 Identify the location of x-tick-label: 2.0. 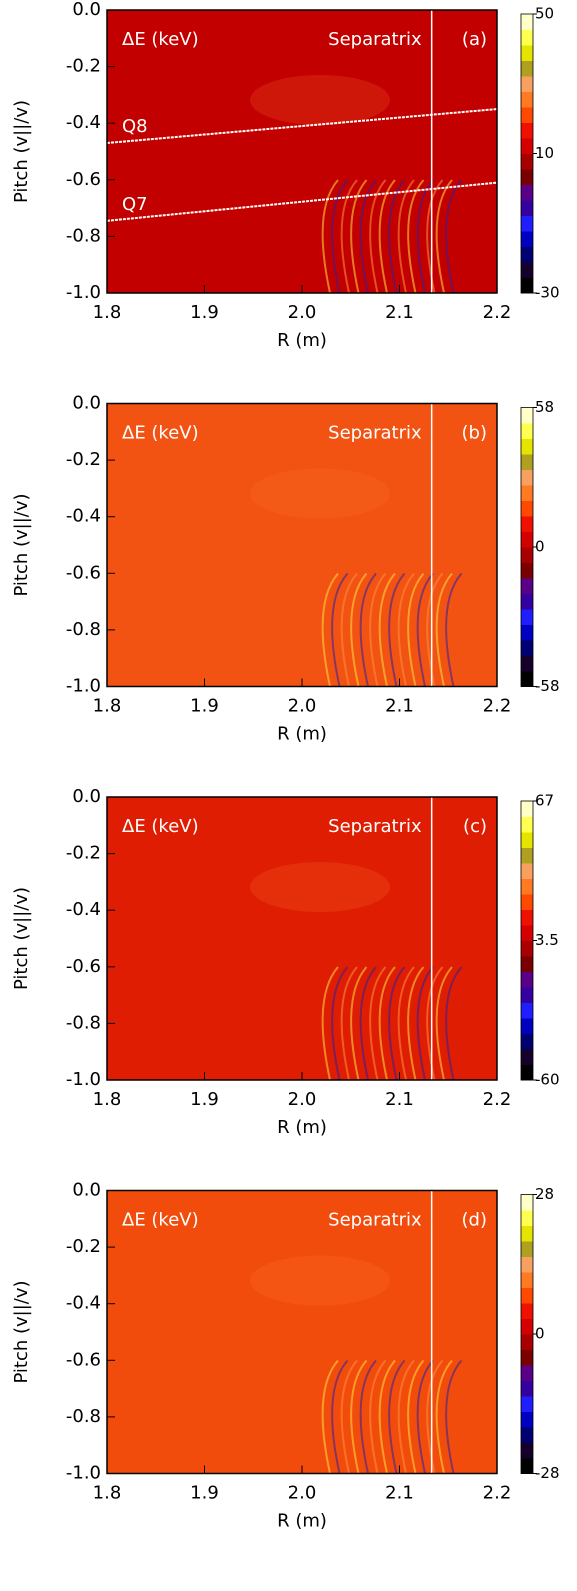
(302, 312).